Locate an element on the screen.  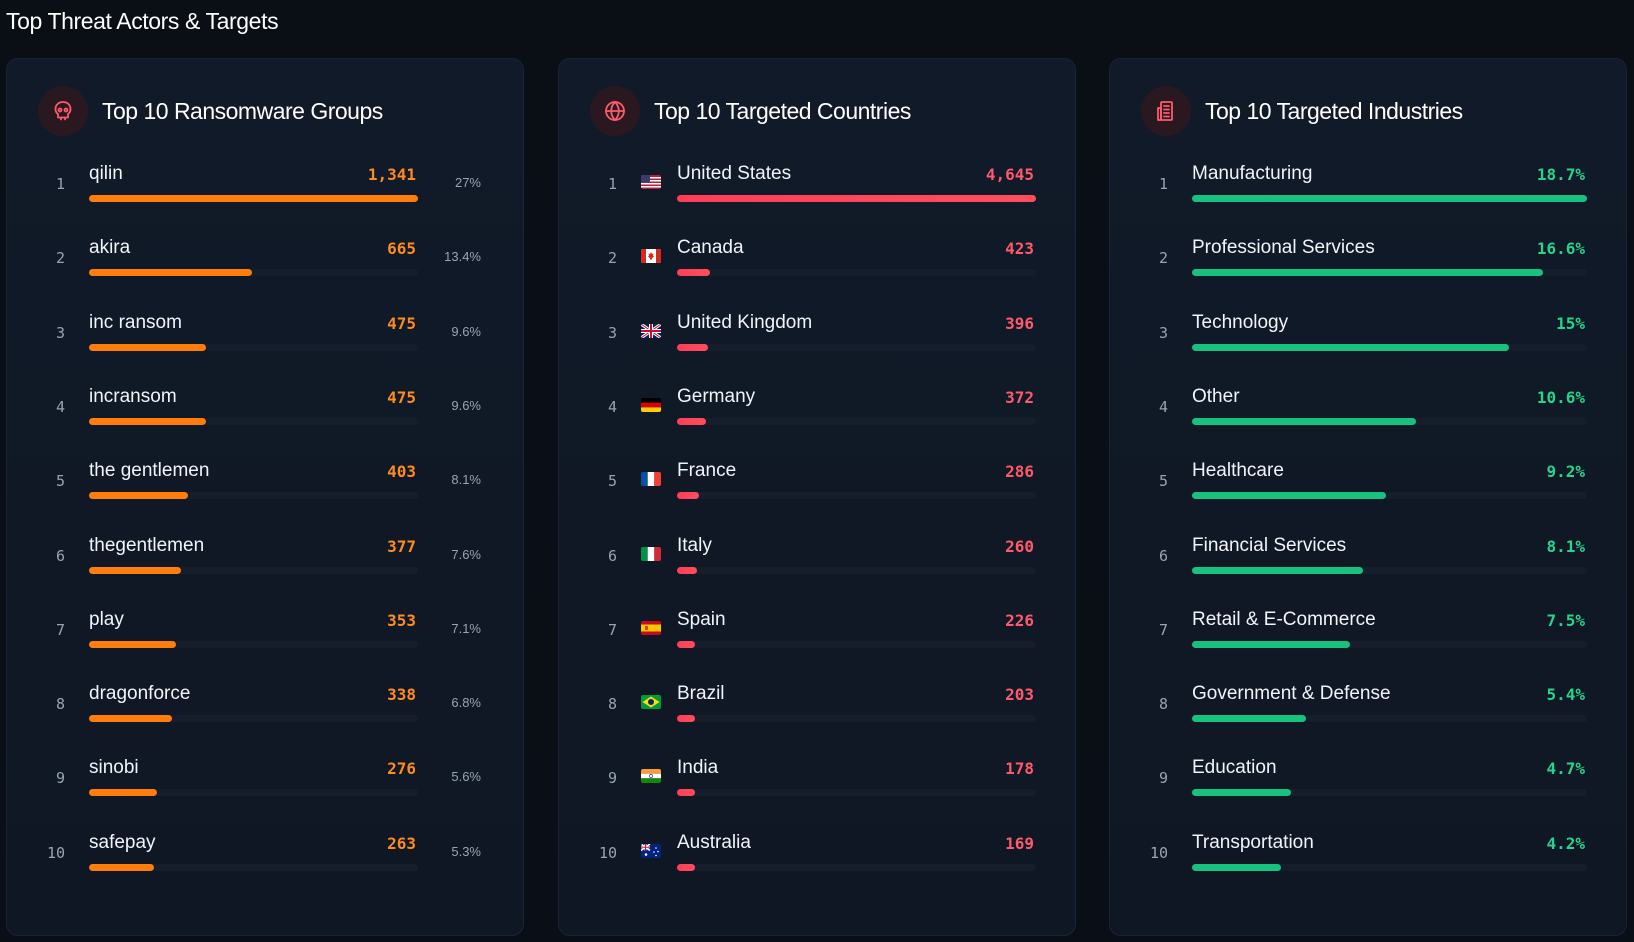
list-item: 3 Technology 15% is located at coordinates (1368, 342).